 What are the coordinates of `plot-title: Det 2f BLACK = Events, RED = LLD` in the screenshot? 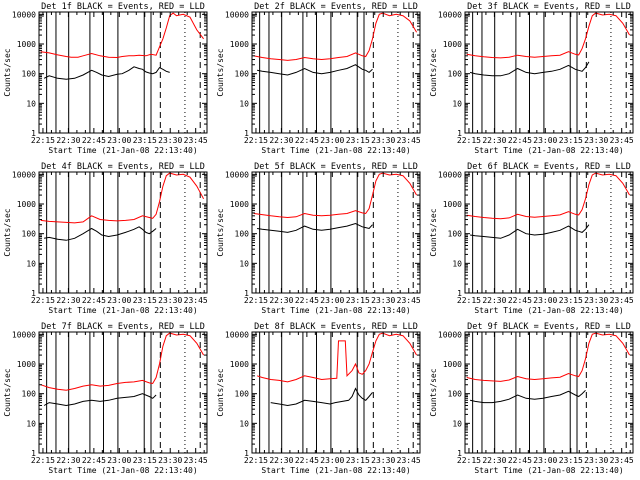 It's located at (336, 7).